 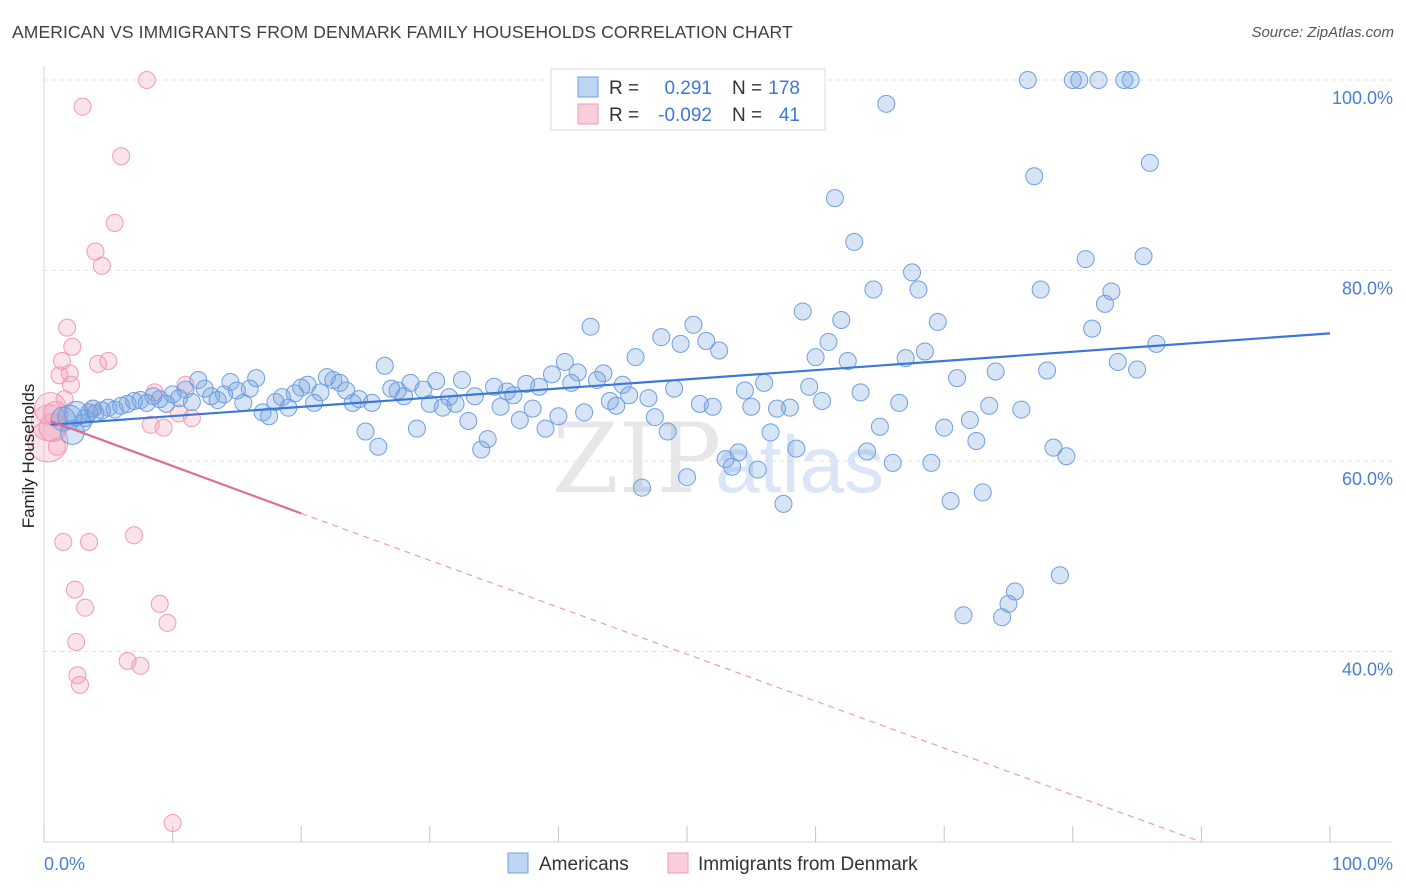 I want to click on y-axis-label: Family Households, so click(x=28, y=456).